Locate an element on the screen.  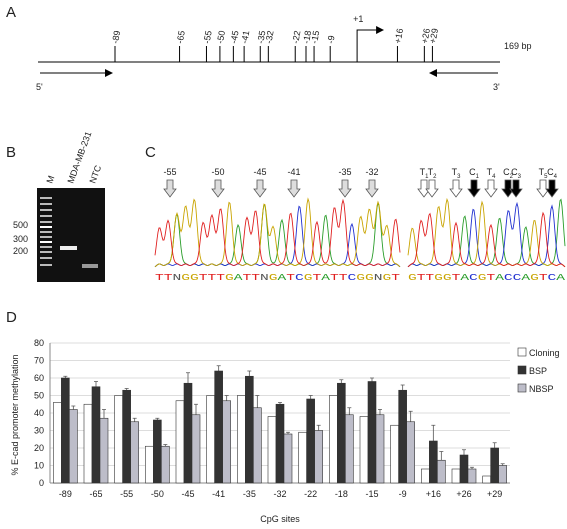
site-label: T5 is located at coordinates (544, 173).